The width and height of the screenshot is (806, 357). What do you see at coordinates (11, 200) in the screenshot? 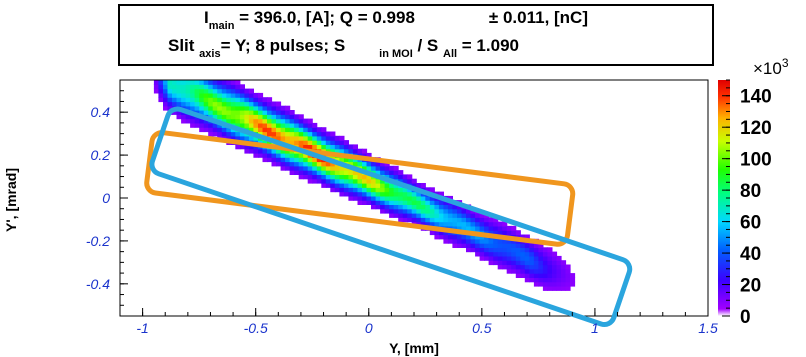
I see `y-axis-label: Y', [mrad]` at bounding box center [11, 200].